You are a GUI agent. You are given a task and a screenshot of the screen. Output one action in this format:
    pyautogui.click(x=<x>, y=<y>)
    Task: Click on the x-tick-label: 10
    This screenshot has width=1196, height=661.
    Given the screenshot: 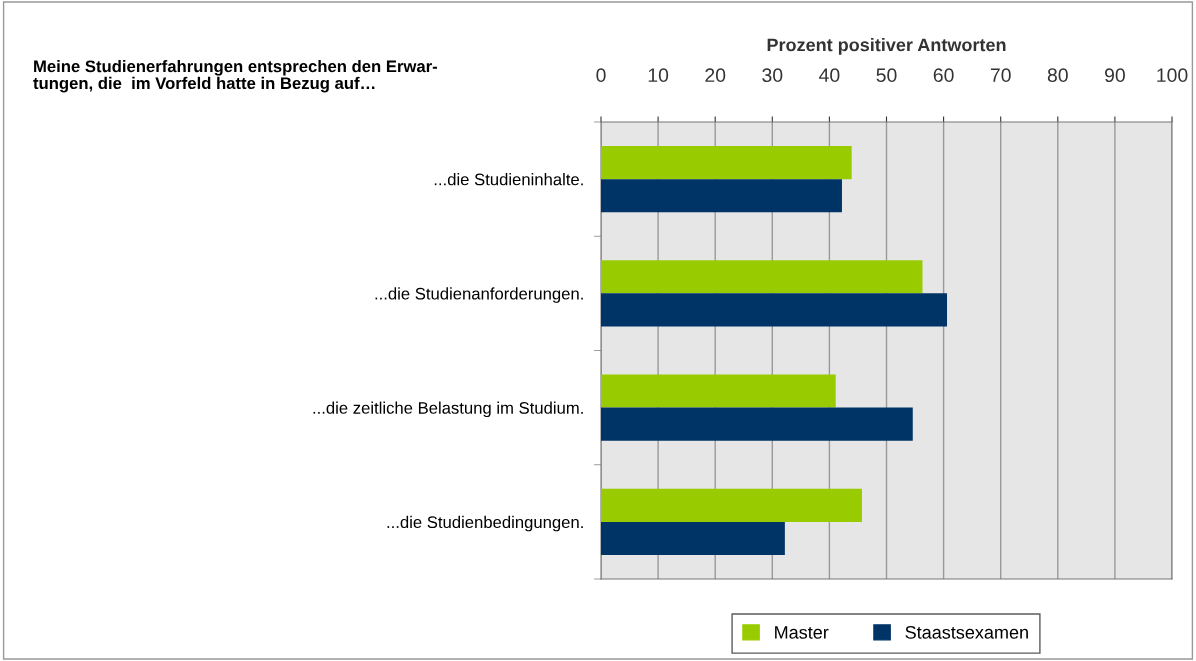 What is the action you would take?
    pyautogui.click(x=658, y=75)
    